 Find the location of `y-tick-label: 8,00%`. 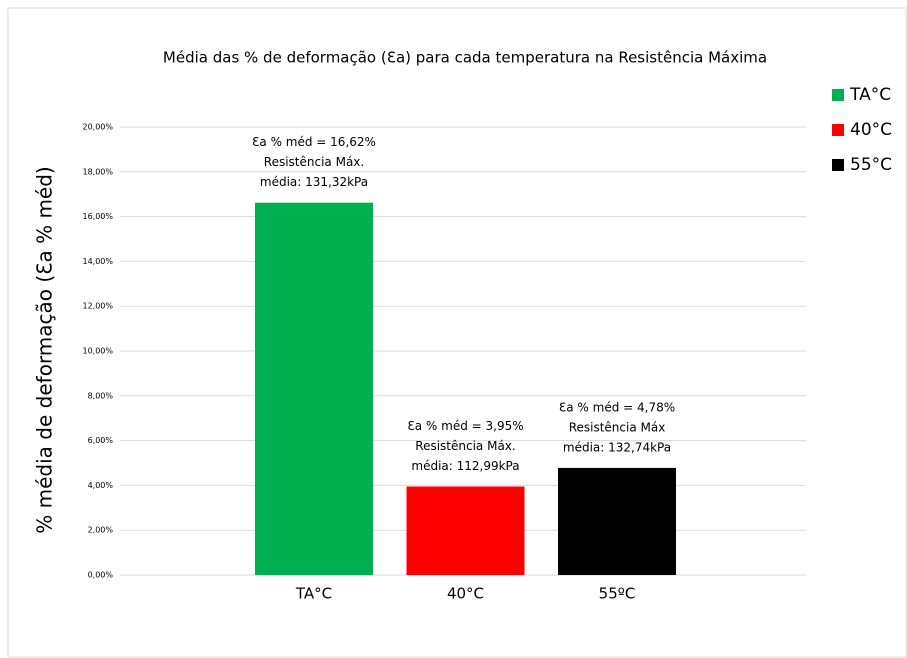

y-tick-label: 8,00% is located at coordinates (101, 395).